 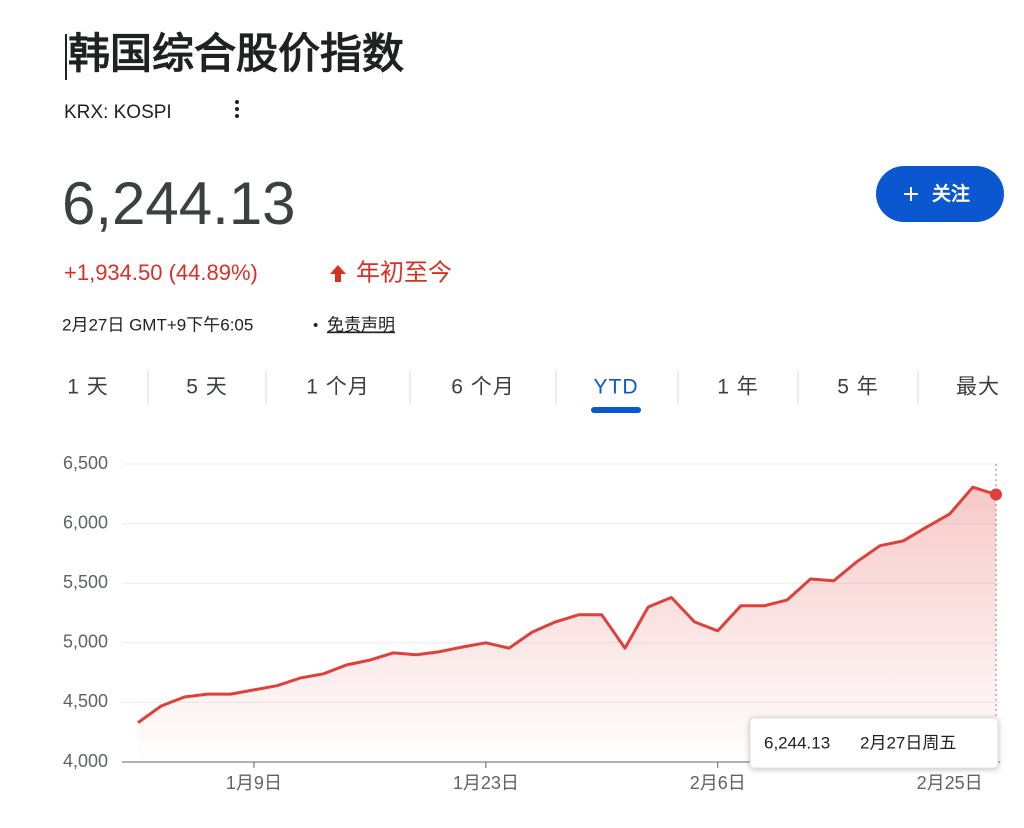 I want to click on y-tick-label: 4,000, so click(x=85, y=761).